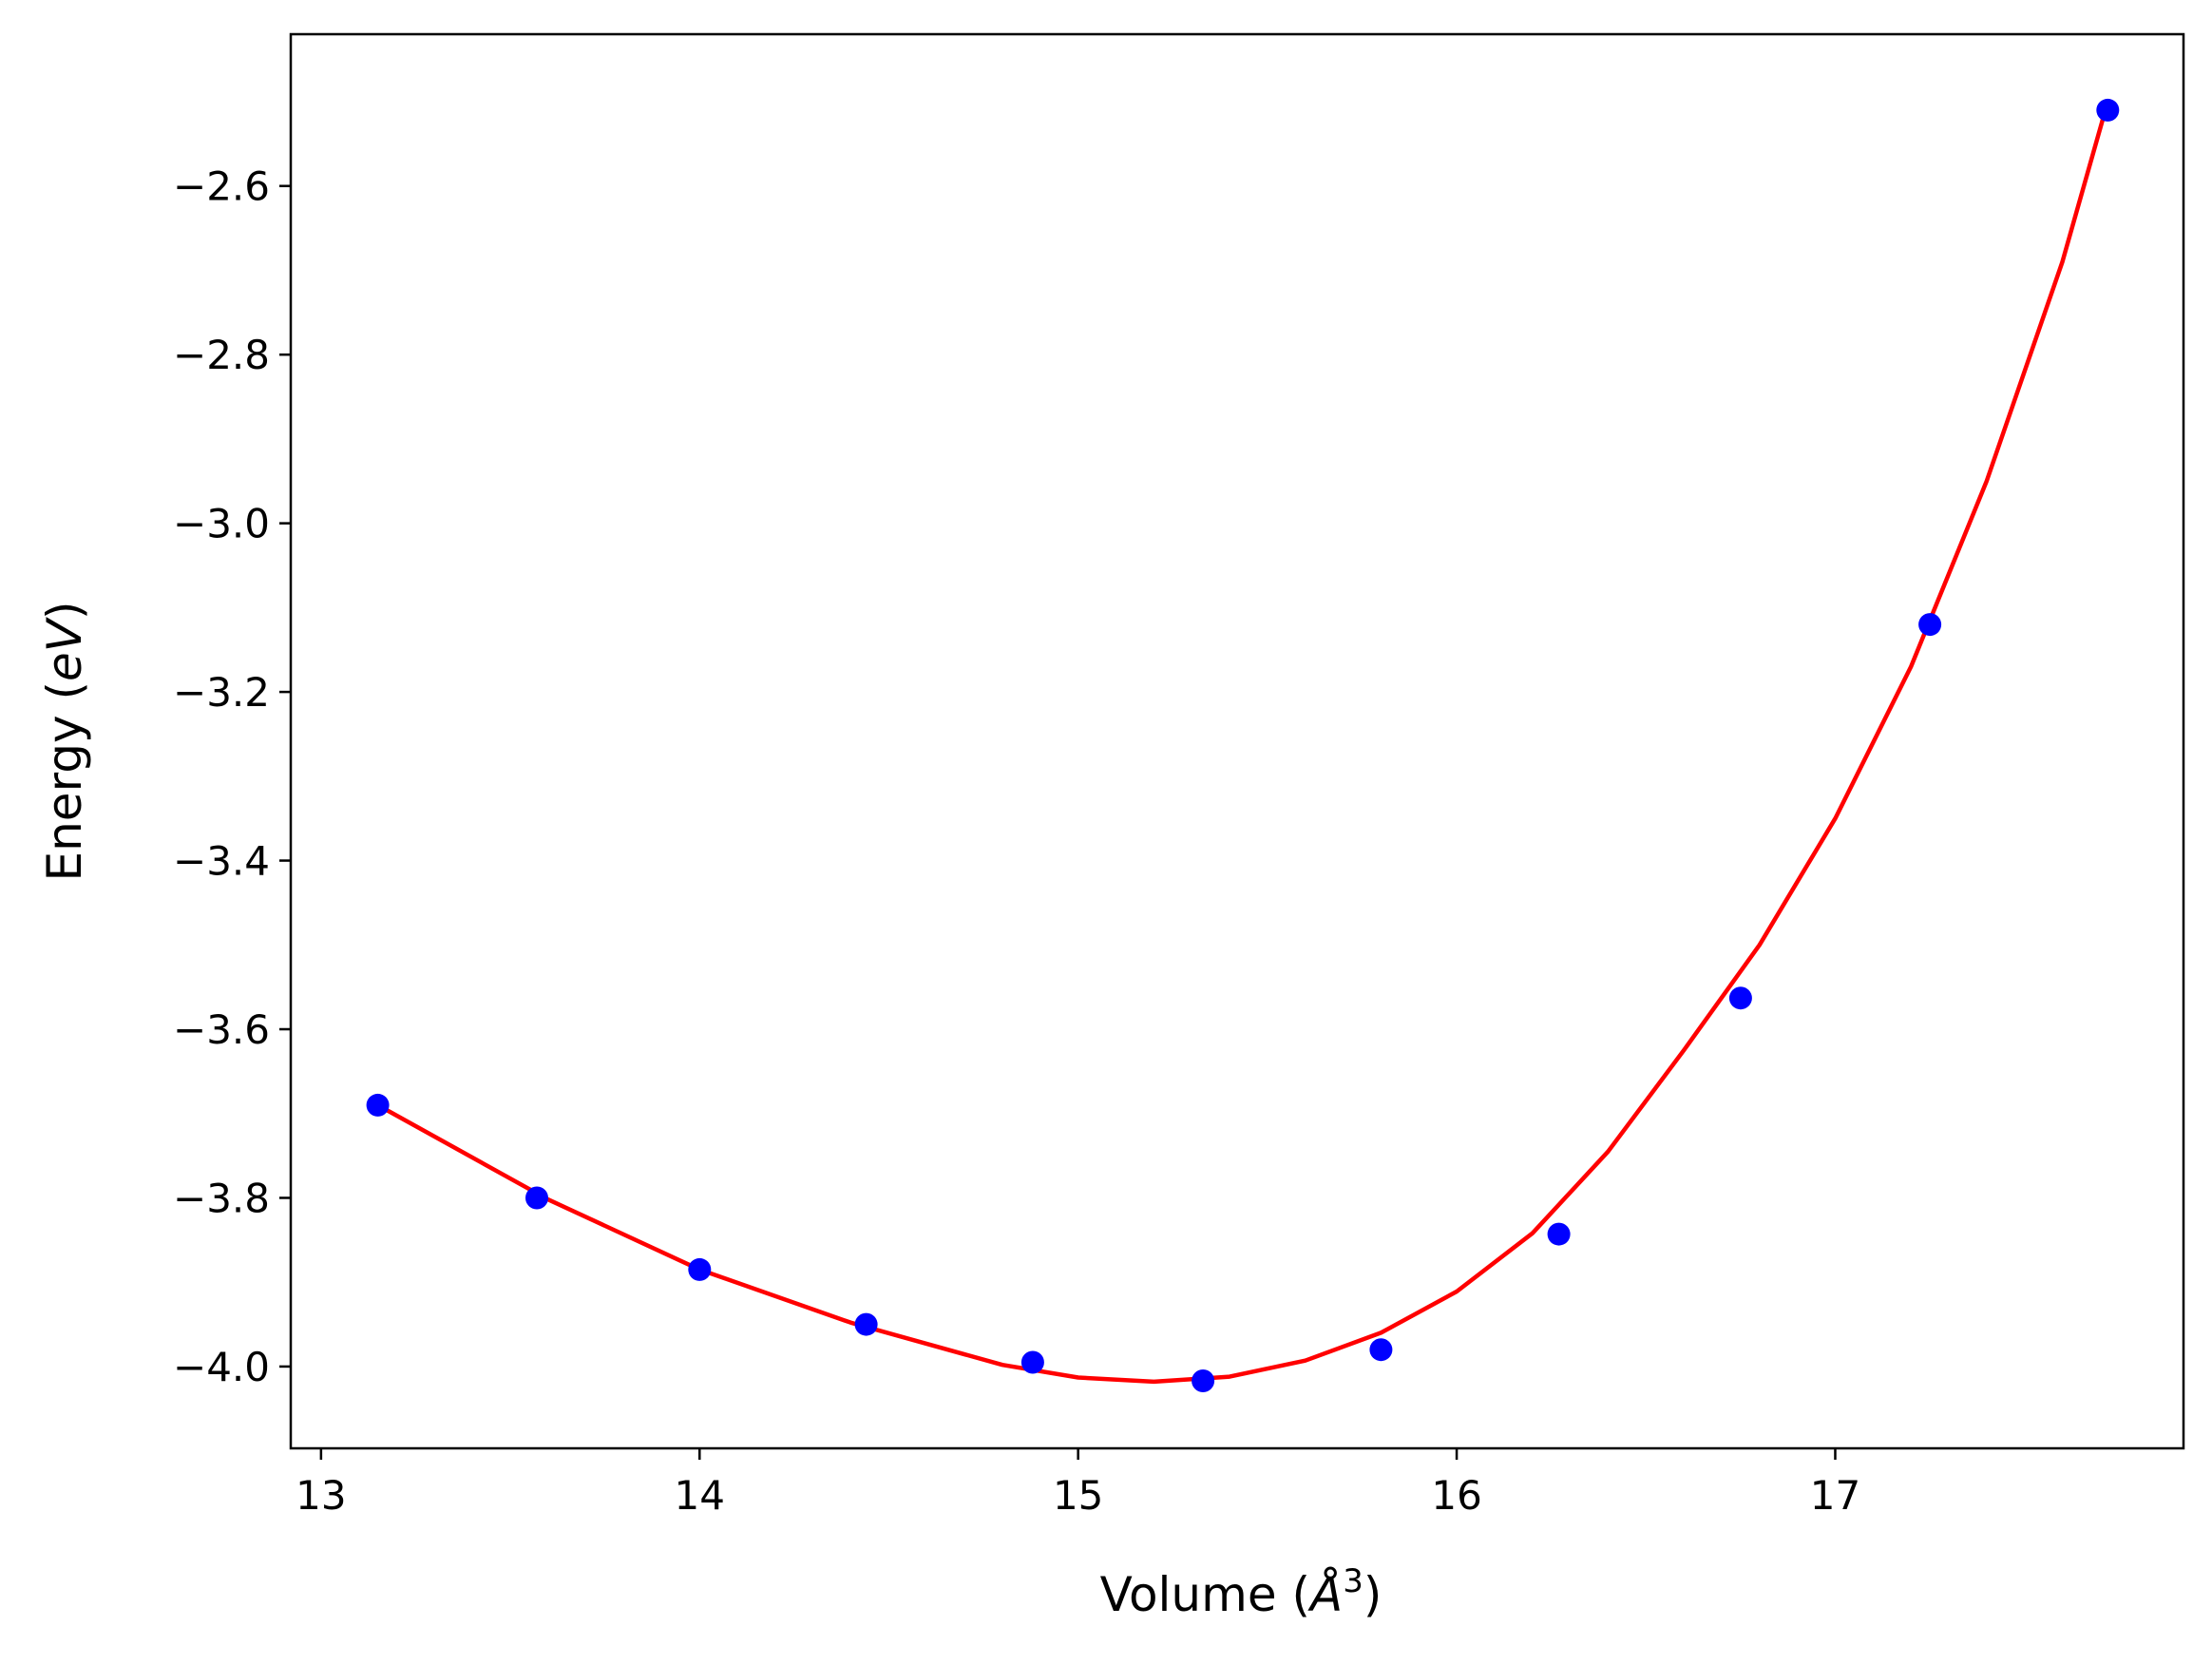 The height and width of the screenshot is (1665, 2212). I want to click on x-tick-label: 14, so click(700, 1495).